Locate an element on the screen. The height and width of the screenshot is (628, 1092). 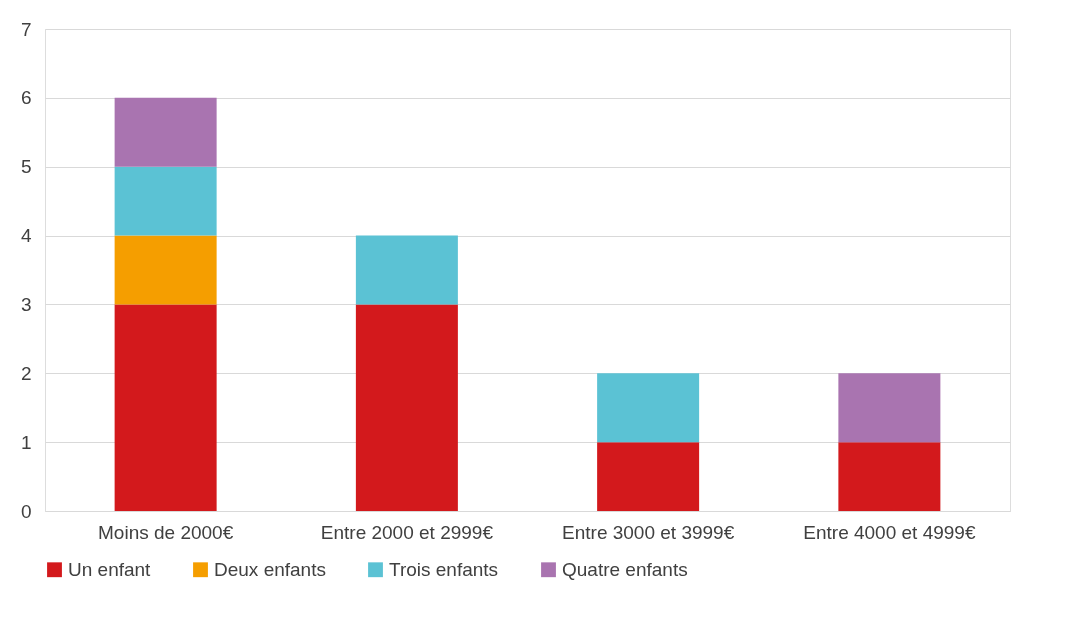
x-tick-label: Entre 3000 et 3999€ is located at coordinates (648, 532).